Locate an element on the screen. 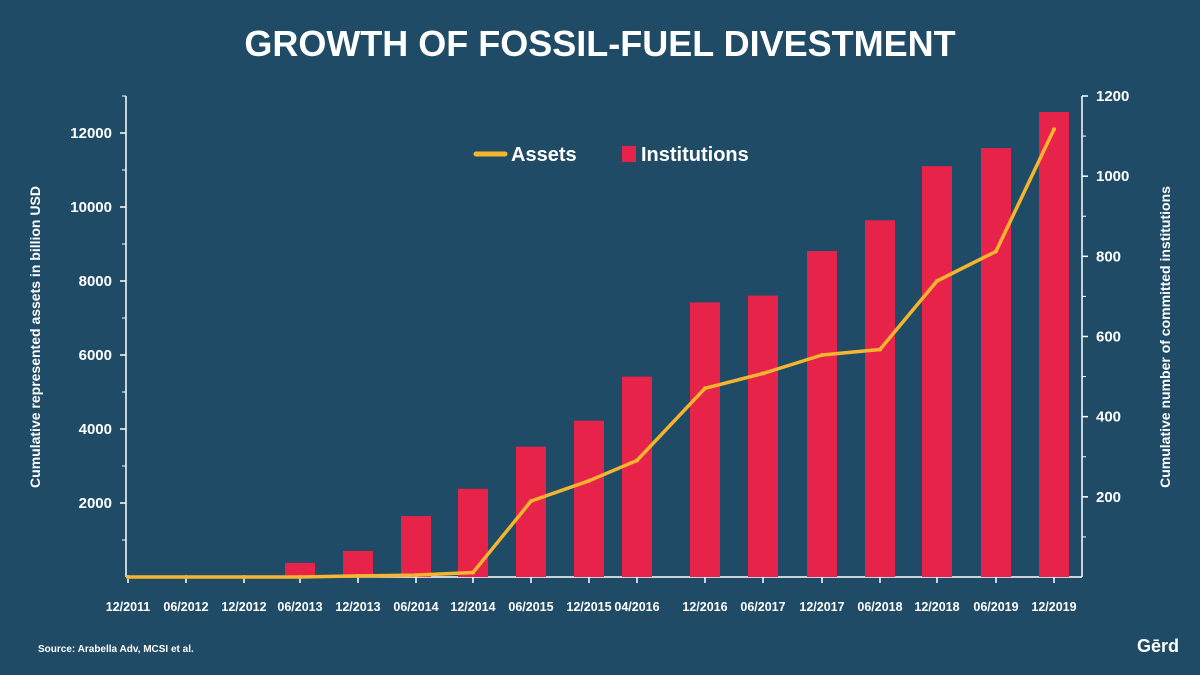  chart-title: GROWTH OF FOSSIL-FUEL DIVESTMENT is located at coordinates (599, 43).